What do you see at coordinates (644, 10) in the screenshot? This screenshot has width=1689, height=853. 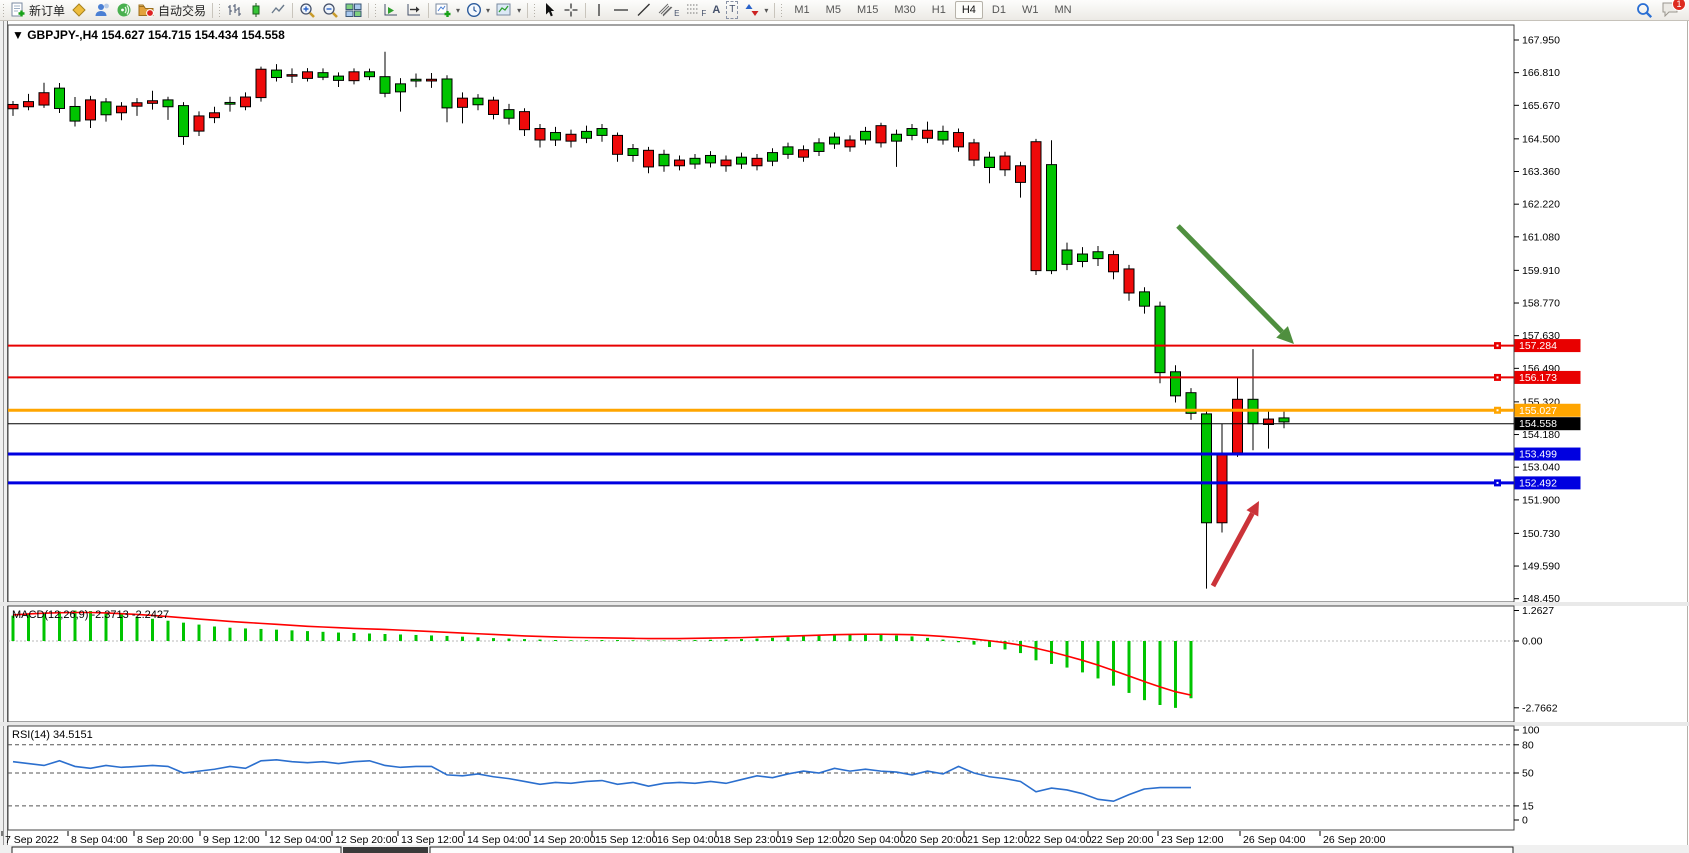 I see `trendline-tool` at bounding box center [644, 10].